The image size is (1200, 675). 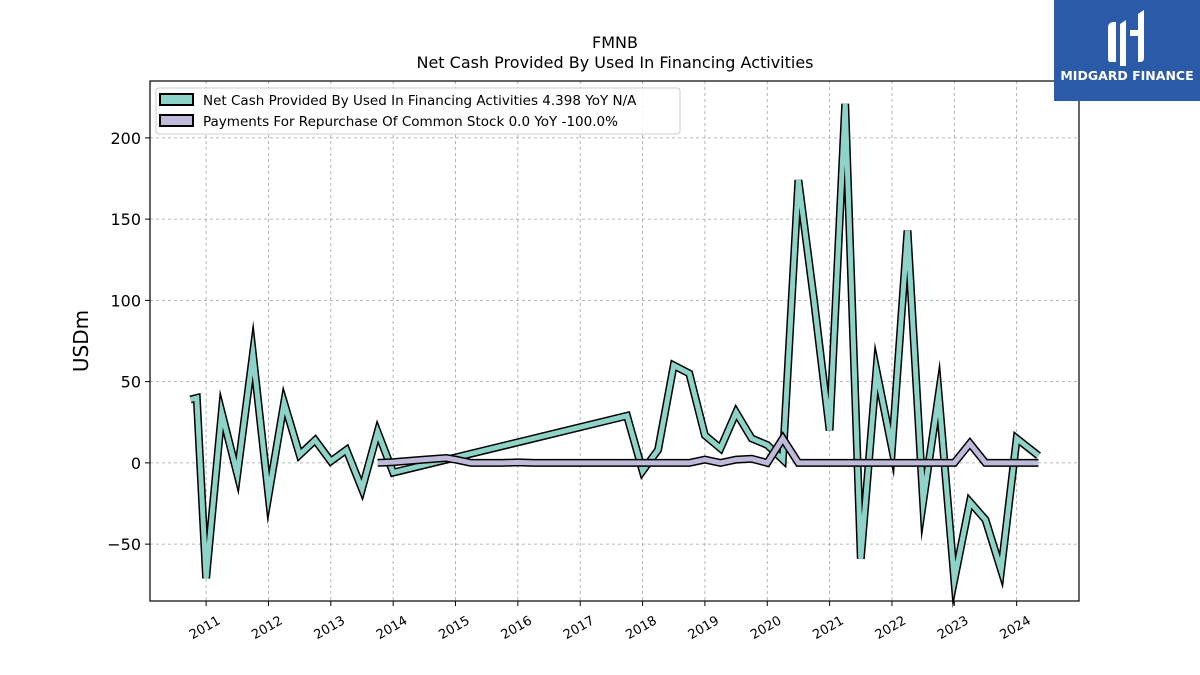 I want to click on logo: MIDGARD FINANCE, so click(x=1127, y=50).